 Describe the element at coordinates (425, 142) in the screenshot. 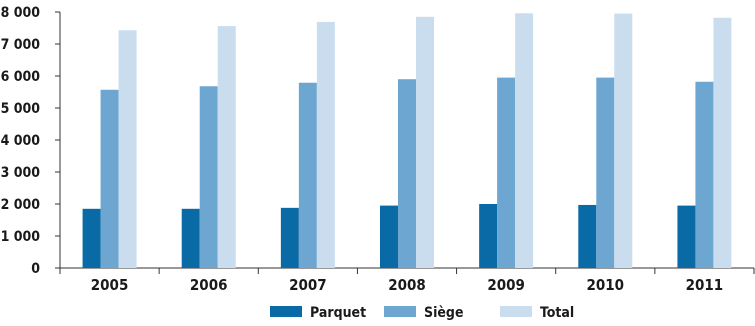

I see `bar-total-2008` at that location.